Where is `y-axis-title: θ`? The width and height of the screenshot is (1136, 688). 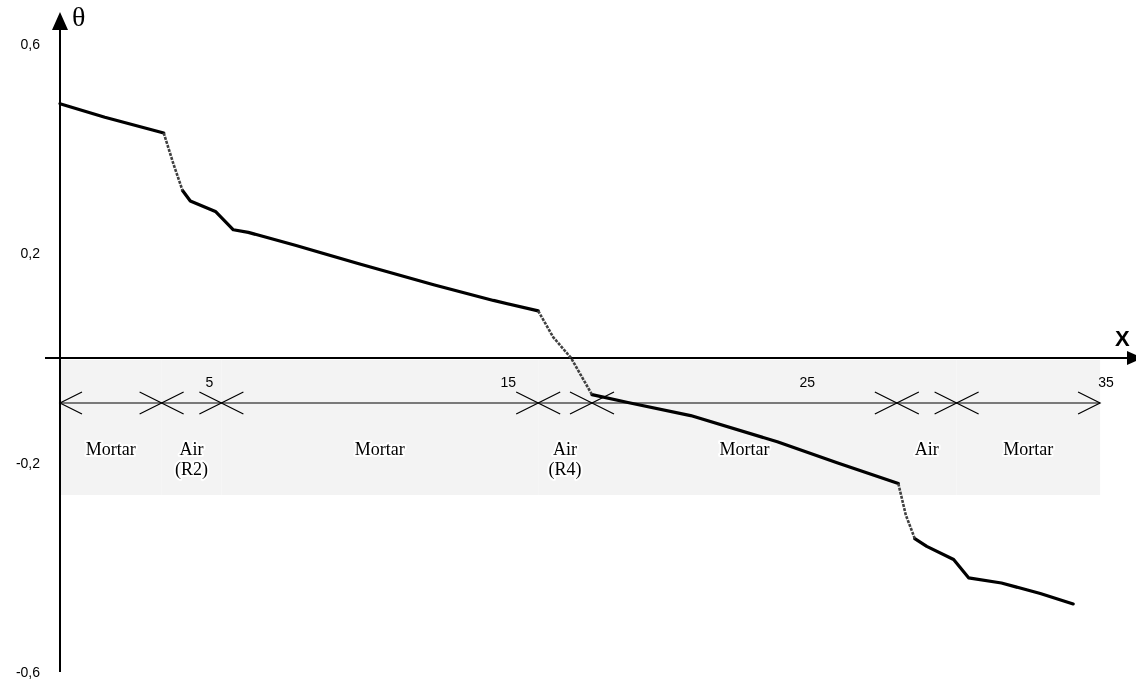 y-axis-title: θ is located at coordinates (79, 16).